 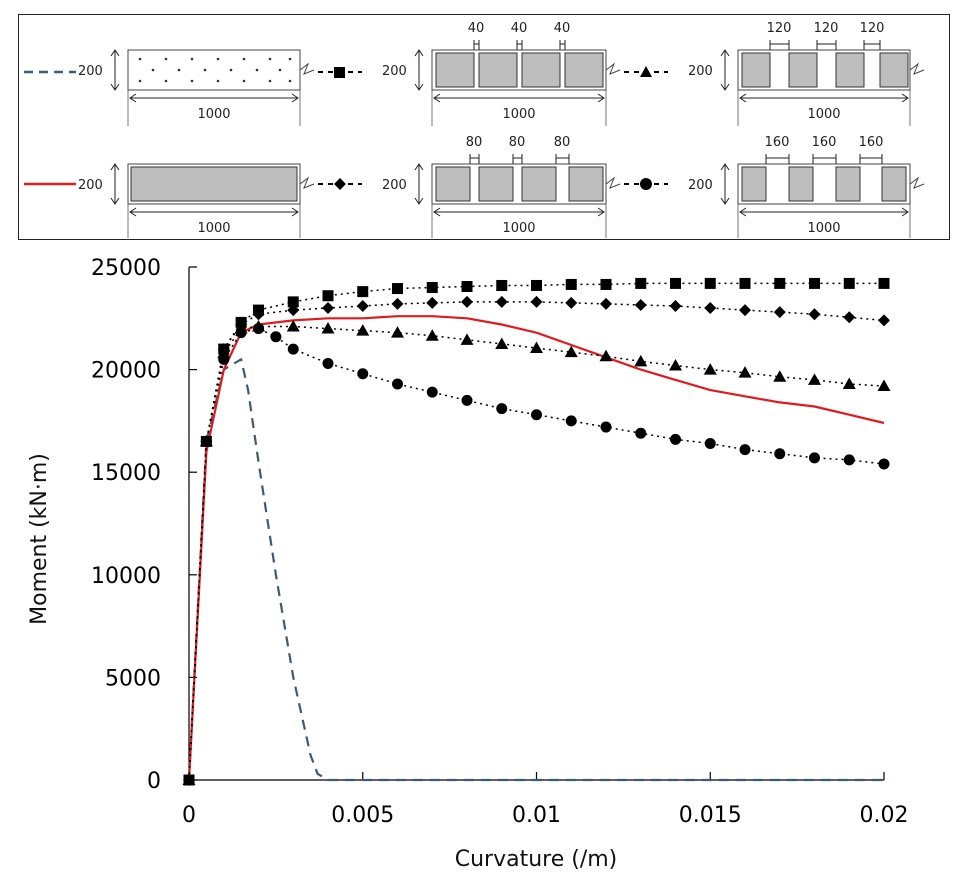 What do you see at coordinates (646, 71) in the screenshot?
I see `legend-key-triangle` at bounding box center [646, 71].